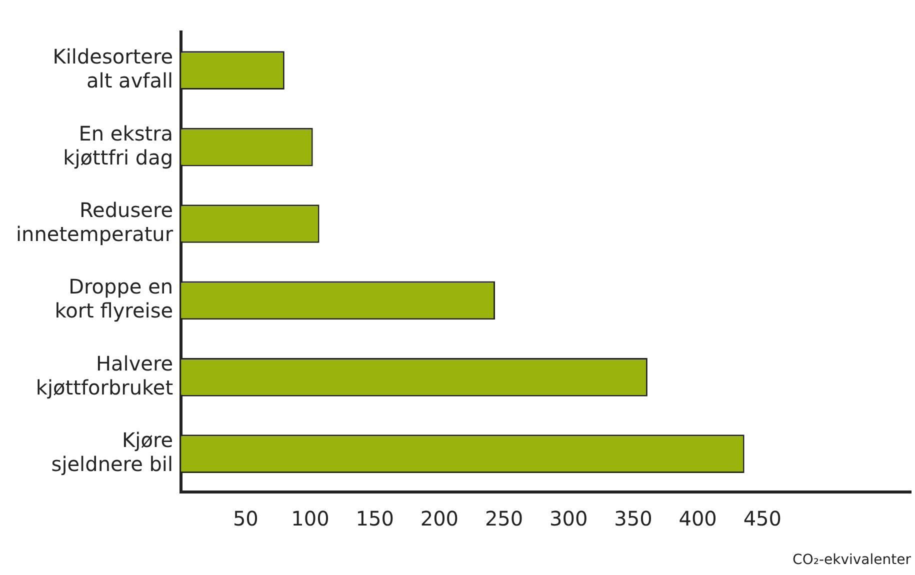  What do you see at coordinates (112, 452) in the screenshot?
I see `y-tick-label: Kjøre sjeldnere bil` at bounding box center [112, 452].